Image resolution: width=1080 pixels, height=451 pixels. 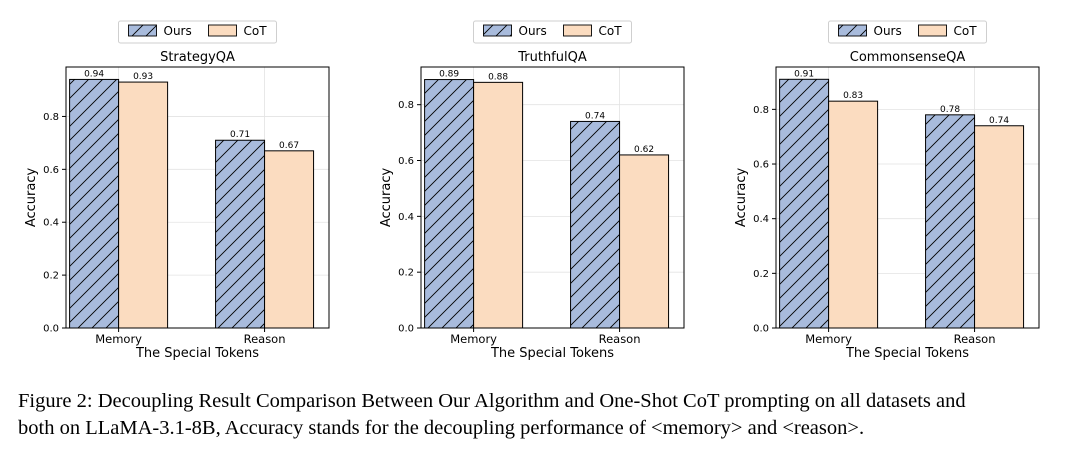 I want to click on bar-value-label: 0.67, so click(x=289, y=146).